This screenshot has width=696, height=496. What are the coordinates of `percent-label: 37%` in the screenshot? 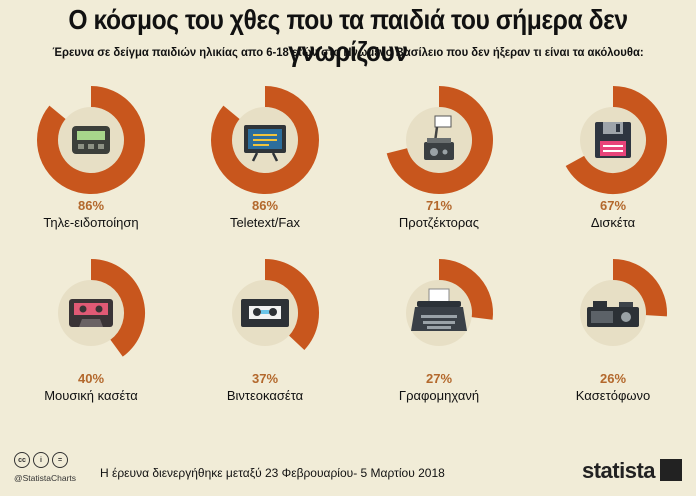 It's located at (265, 378).